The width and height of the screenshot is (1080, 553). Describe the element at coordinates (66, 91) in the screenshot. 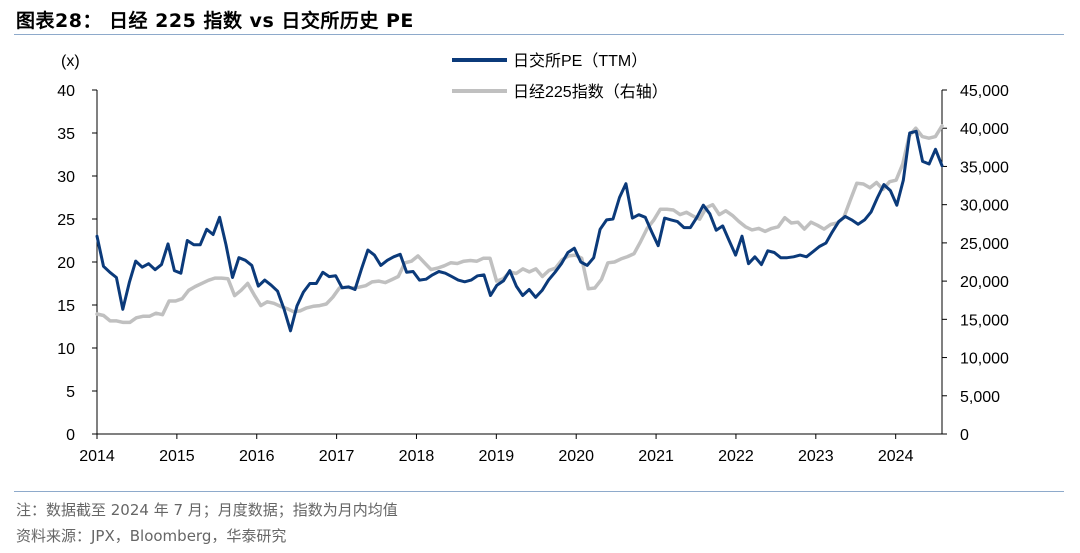

I see `left-tick-label: 40` at that location.